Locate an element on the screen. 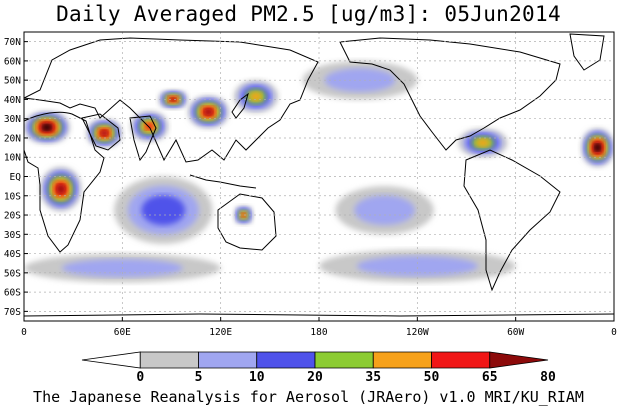 The height and width of the screenshot is (410, 617). field-plume-east-atlantic is located at coordinates (597, 147).